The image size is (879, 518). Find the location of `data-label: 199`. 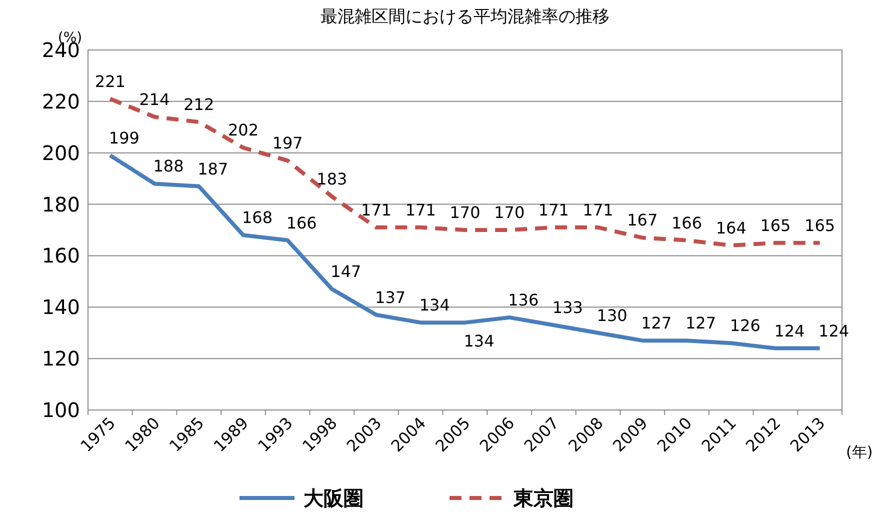

data-label: 199 is located at coordinates (124, 138).